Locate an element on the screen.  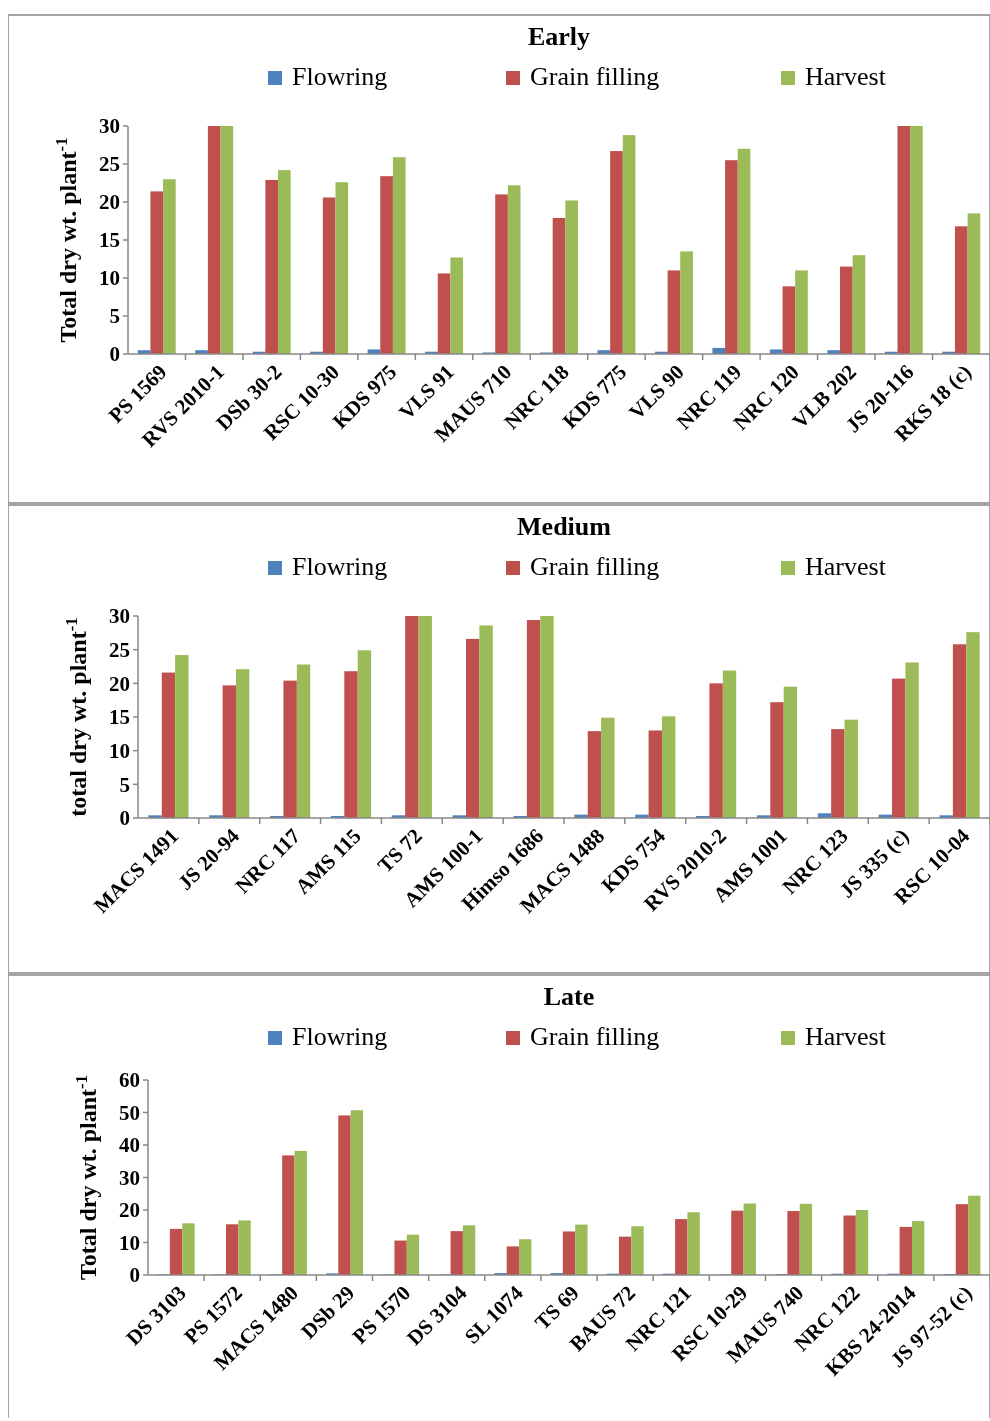
y-tick-label: 60 is located at coordinates (129, 1080).